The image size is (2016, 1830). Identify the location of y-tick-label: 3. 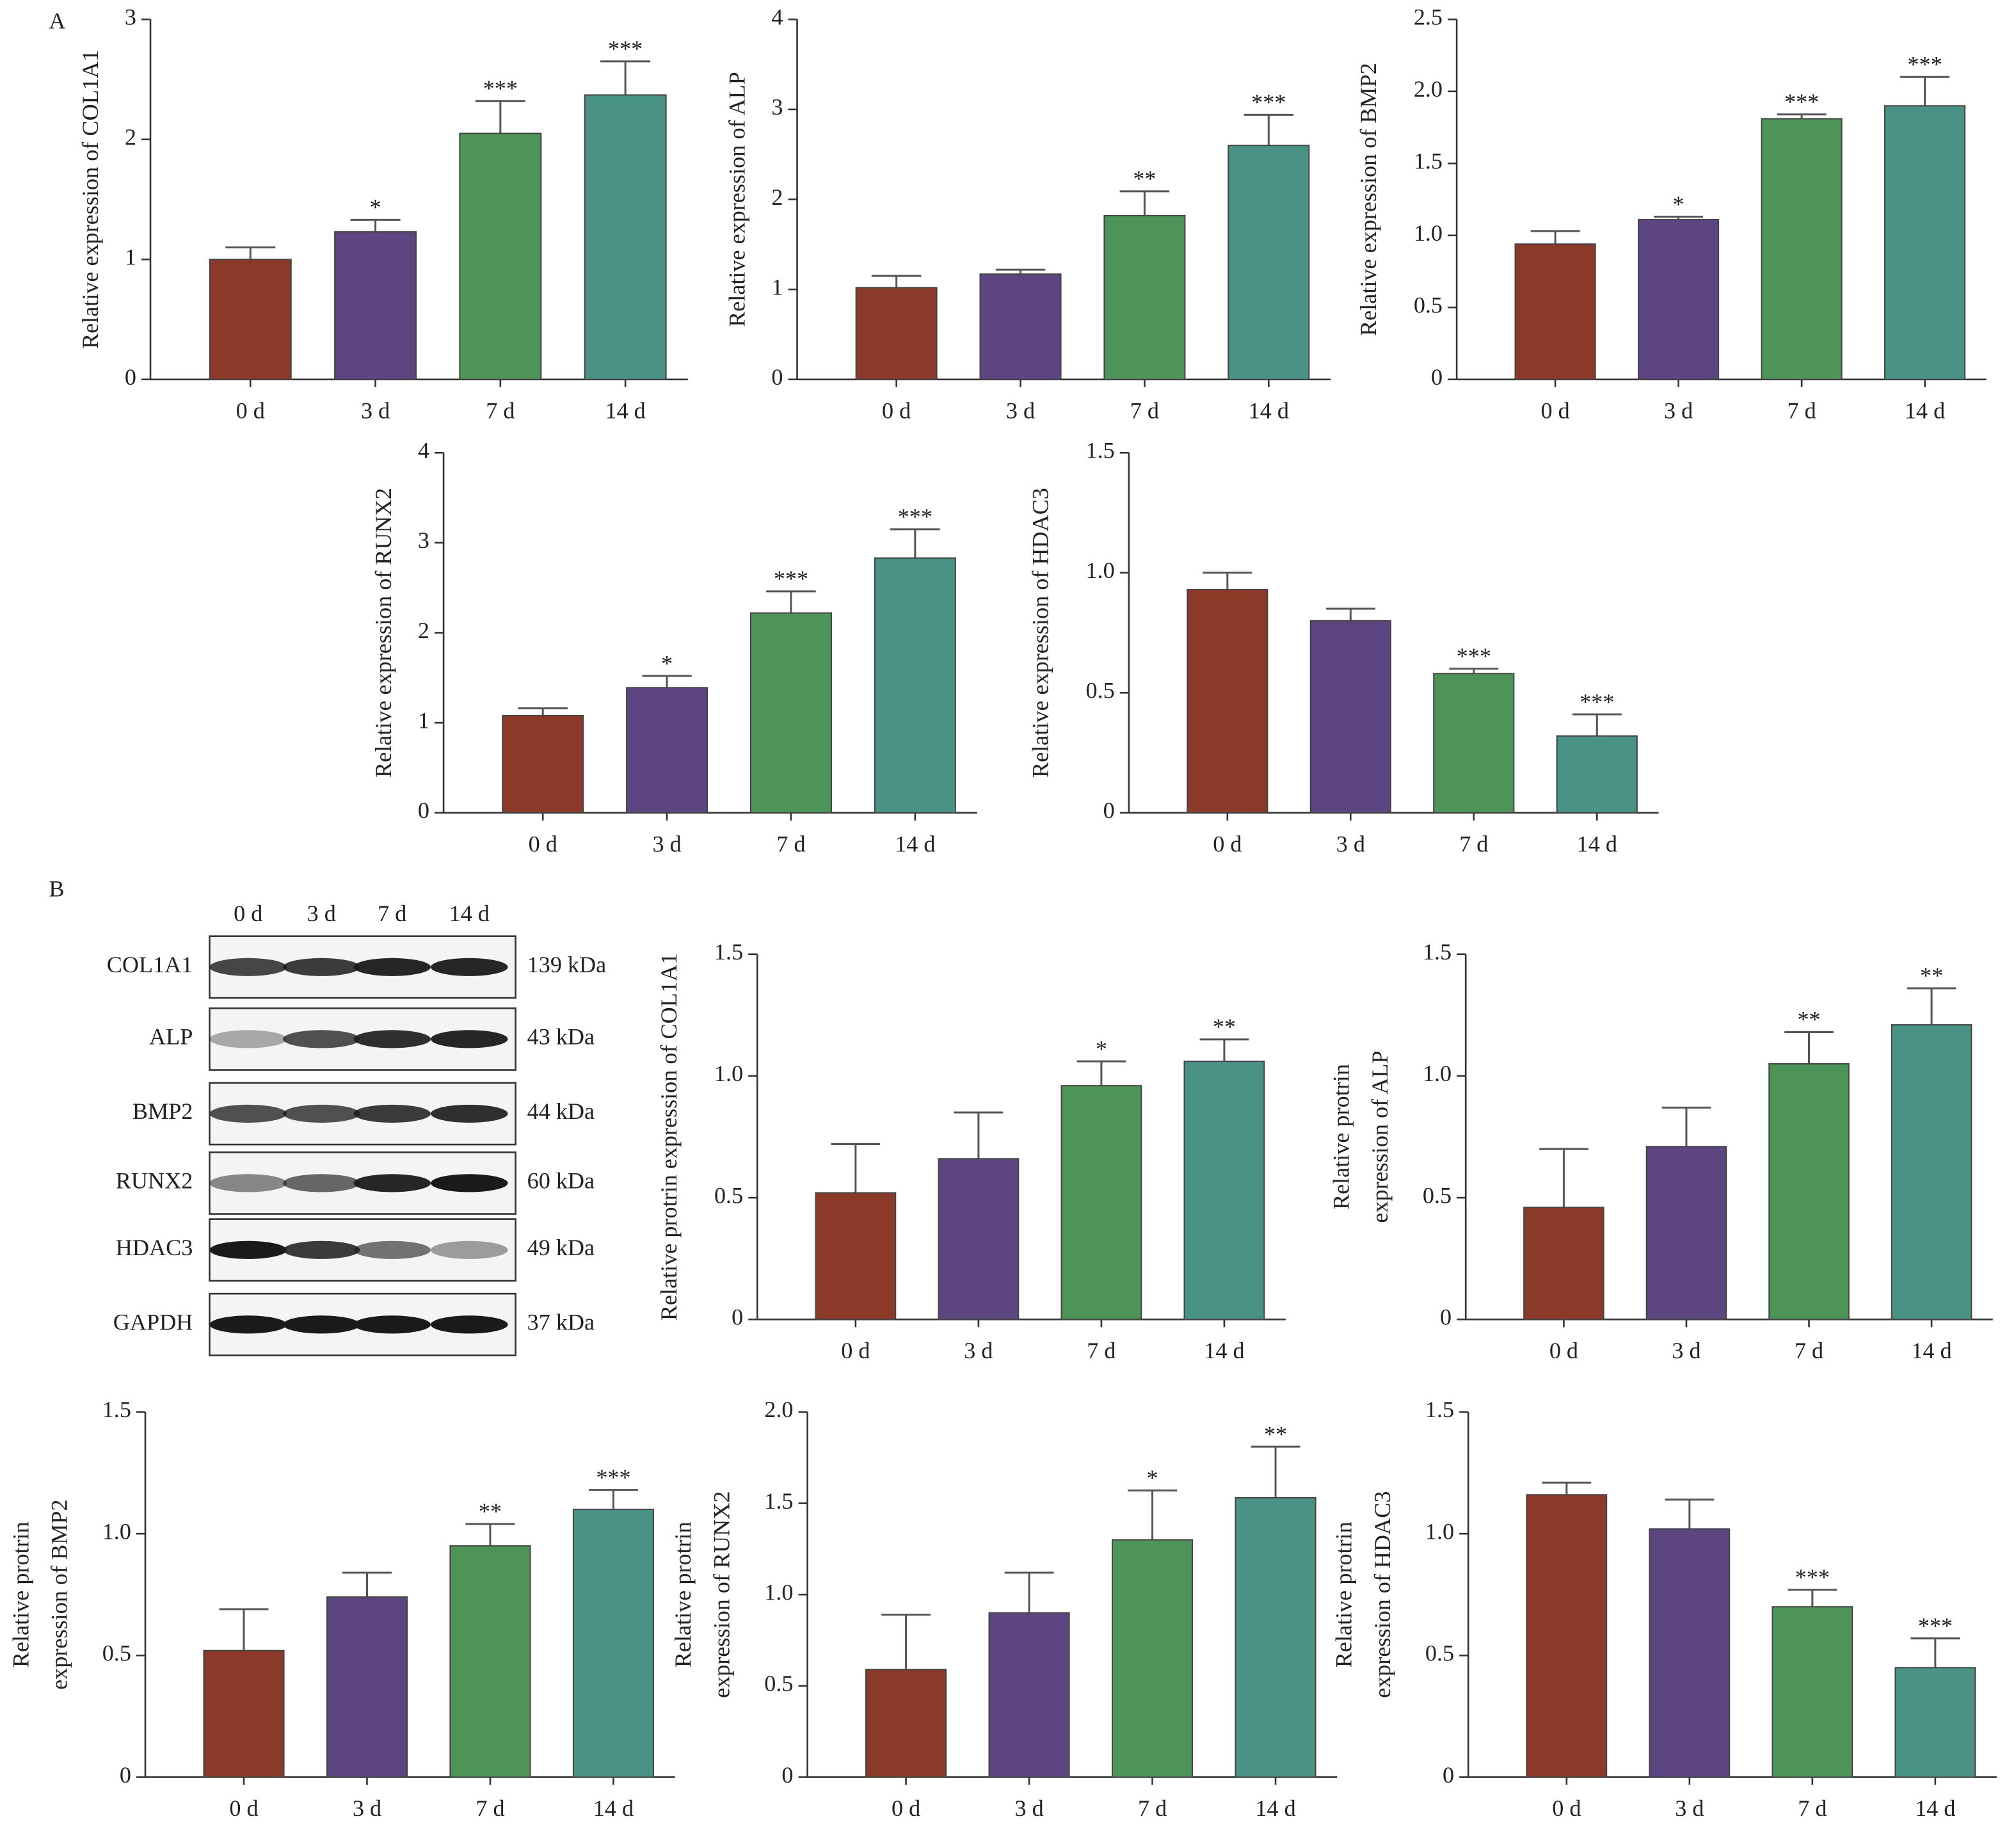
(423, 540).